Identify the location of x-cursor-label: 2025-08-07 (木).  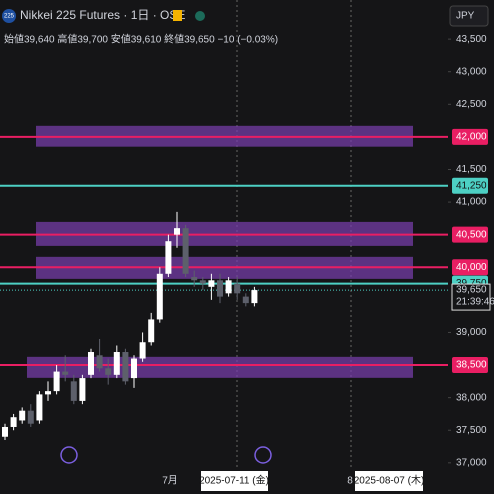
(389, 481).